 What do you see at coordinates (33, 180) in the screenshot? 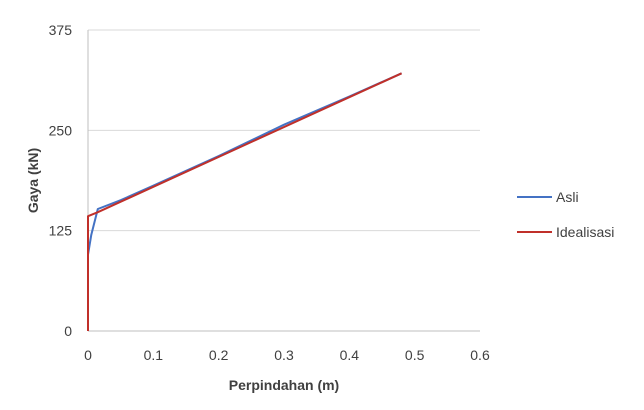
I see `y-axis-title: Gaya (kN)` at bounding box center [33, 180].